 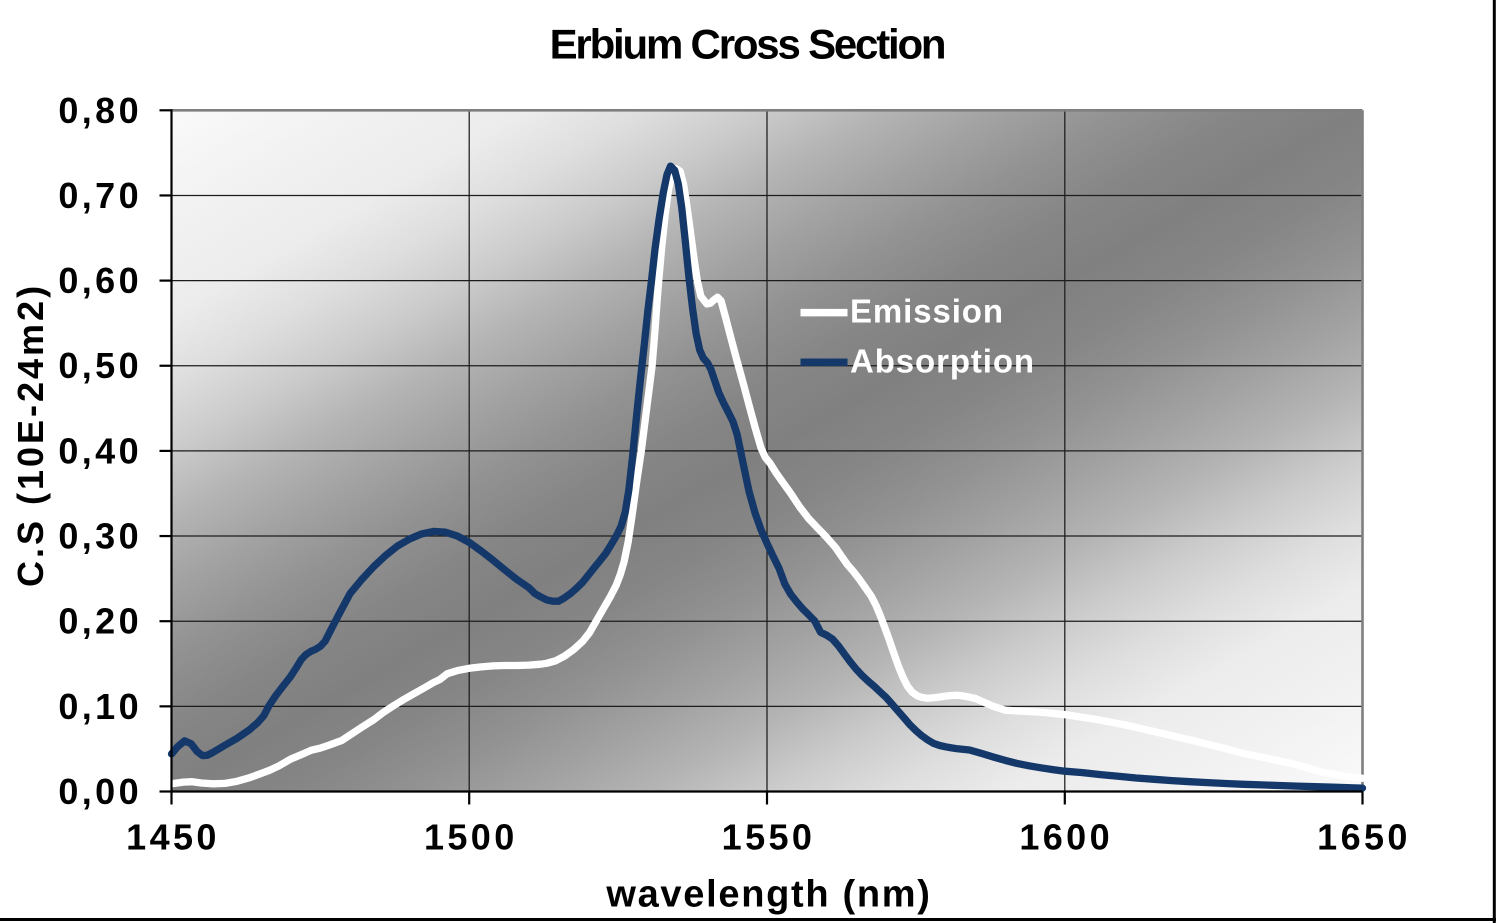 What do you see at coordinates (927, 311) in the screenshot?
I see `svg-text: Emission` at bounding box center [927, 311].